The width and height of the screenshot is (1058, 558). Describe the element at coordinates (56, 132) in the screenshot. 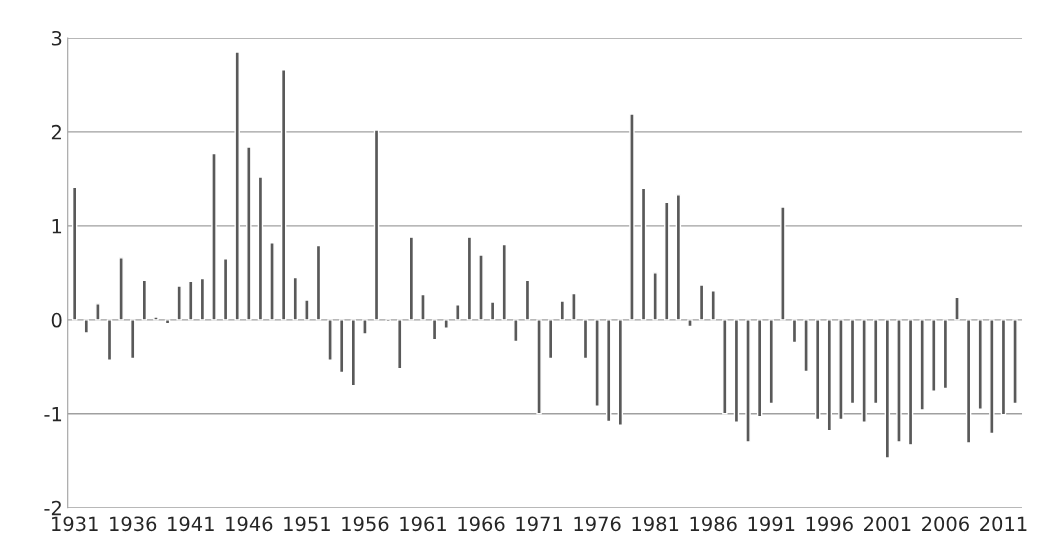

I see `y-tick-label: 2` at that location.